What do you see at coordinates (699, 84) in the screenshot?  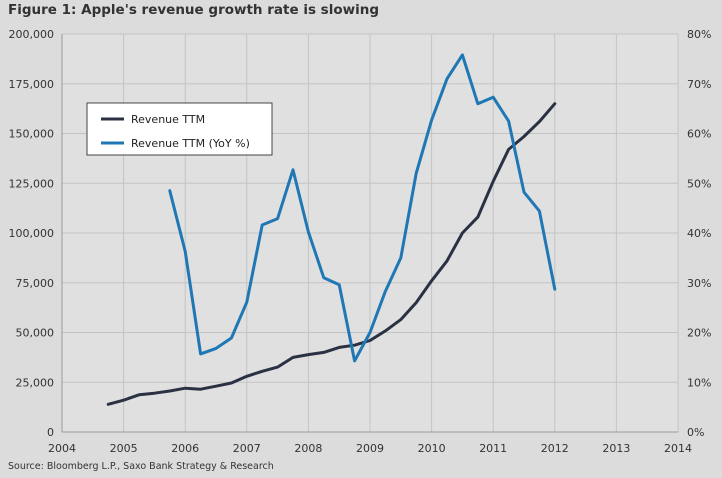 I see `right-tick-label: 70%` at bounding box center [699, 84].